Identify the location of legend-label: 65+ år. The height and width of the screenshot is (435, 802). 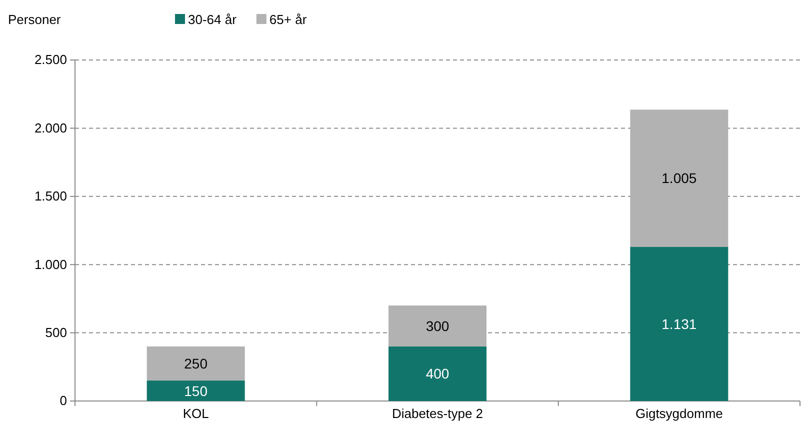
(288, 19).